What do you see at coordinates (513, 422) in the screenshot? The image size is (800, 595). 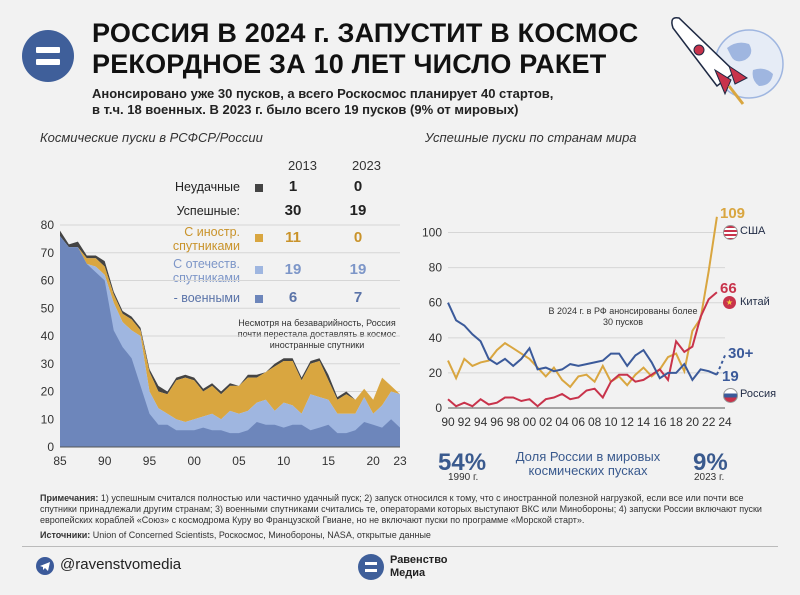 I see `x-tick-label: 98` at bounding box center [513, 422].